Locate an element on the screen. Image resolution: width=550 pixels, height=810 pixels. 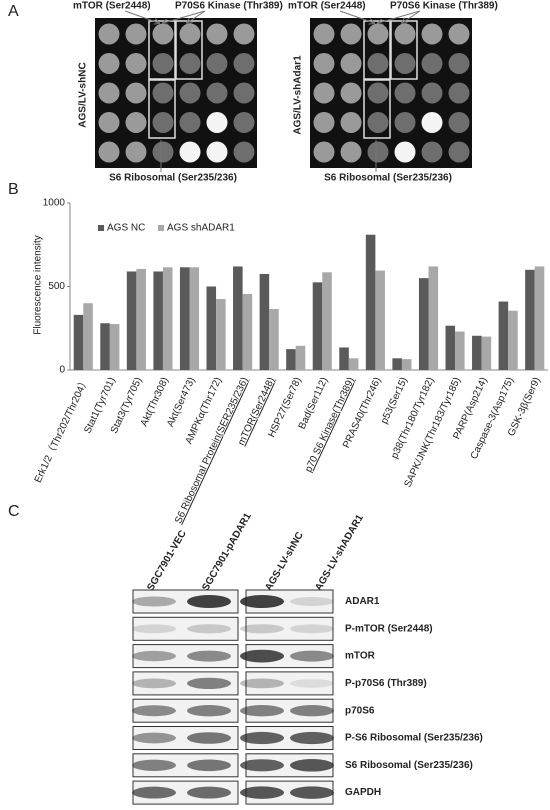
array-side-label: AGS/LV-shNC is located at coordinates (83, 94).